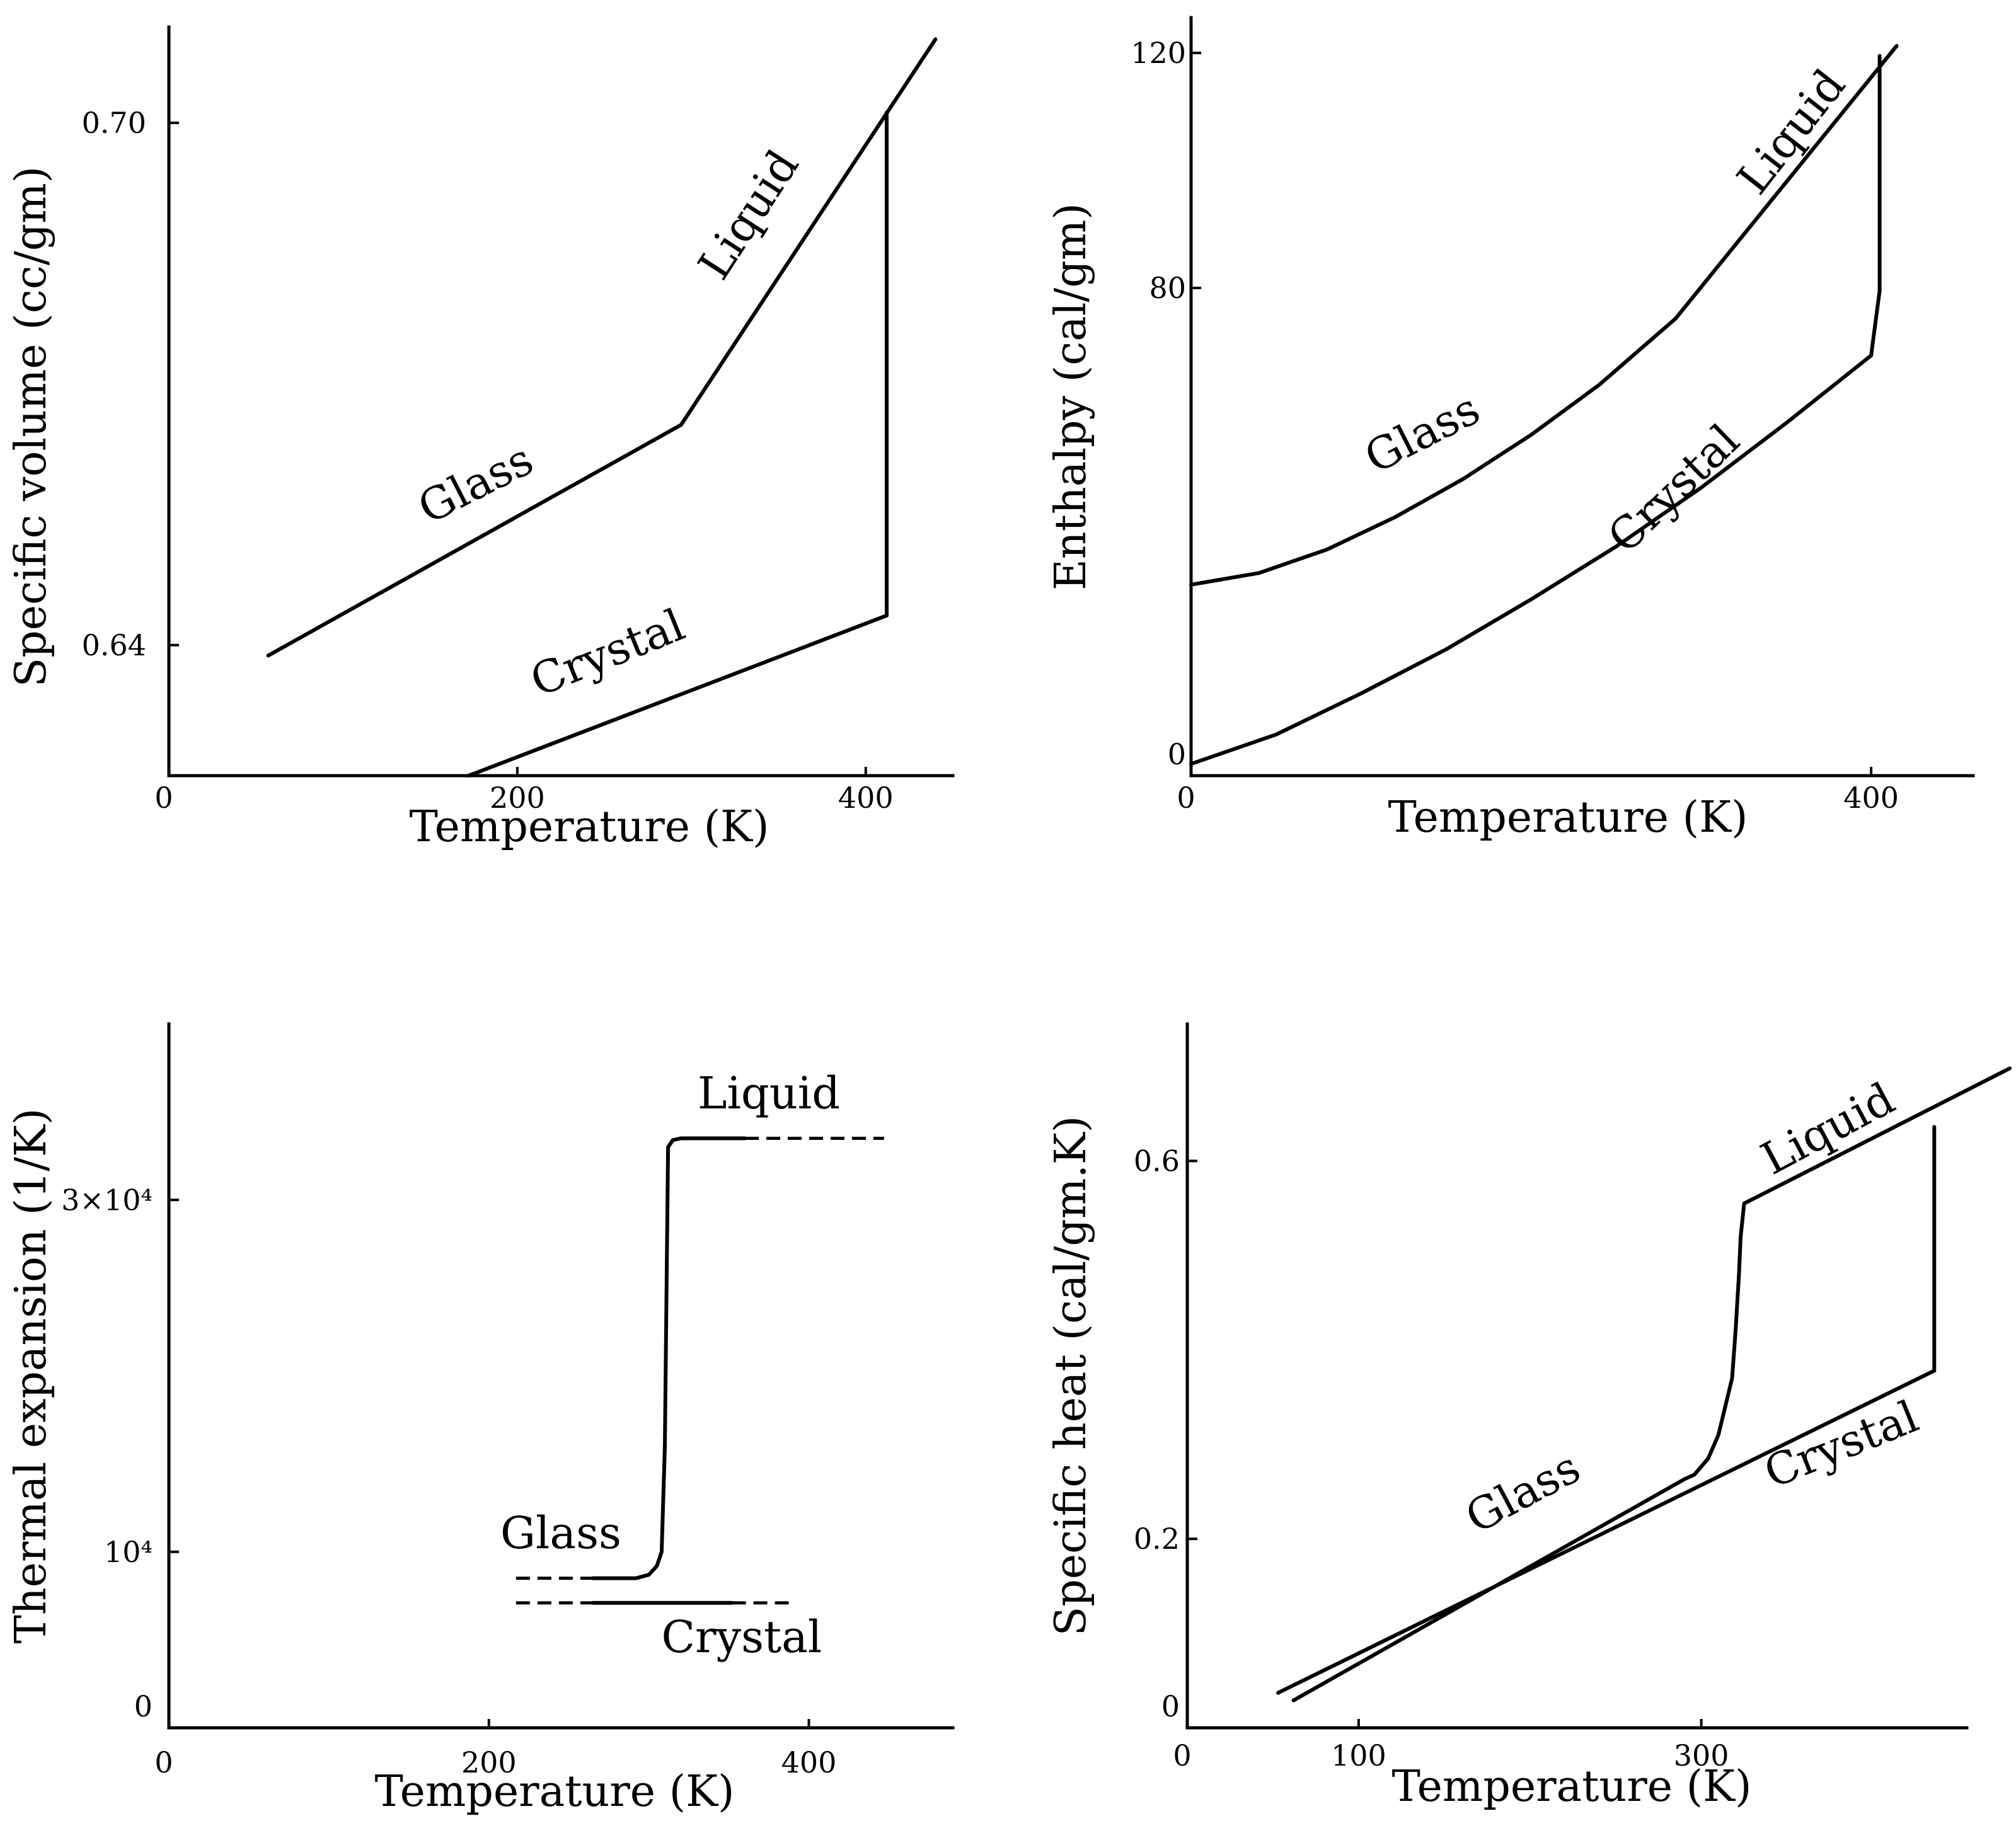 The width and height of the screenshot is (2016, 1845). Describe the element at coordinates (1157, 1161) in the screenshot. I see `y-tick-label: 0.6` at that location.